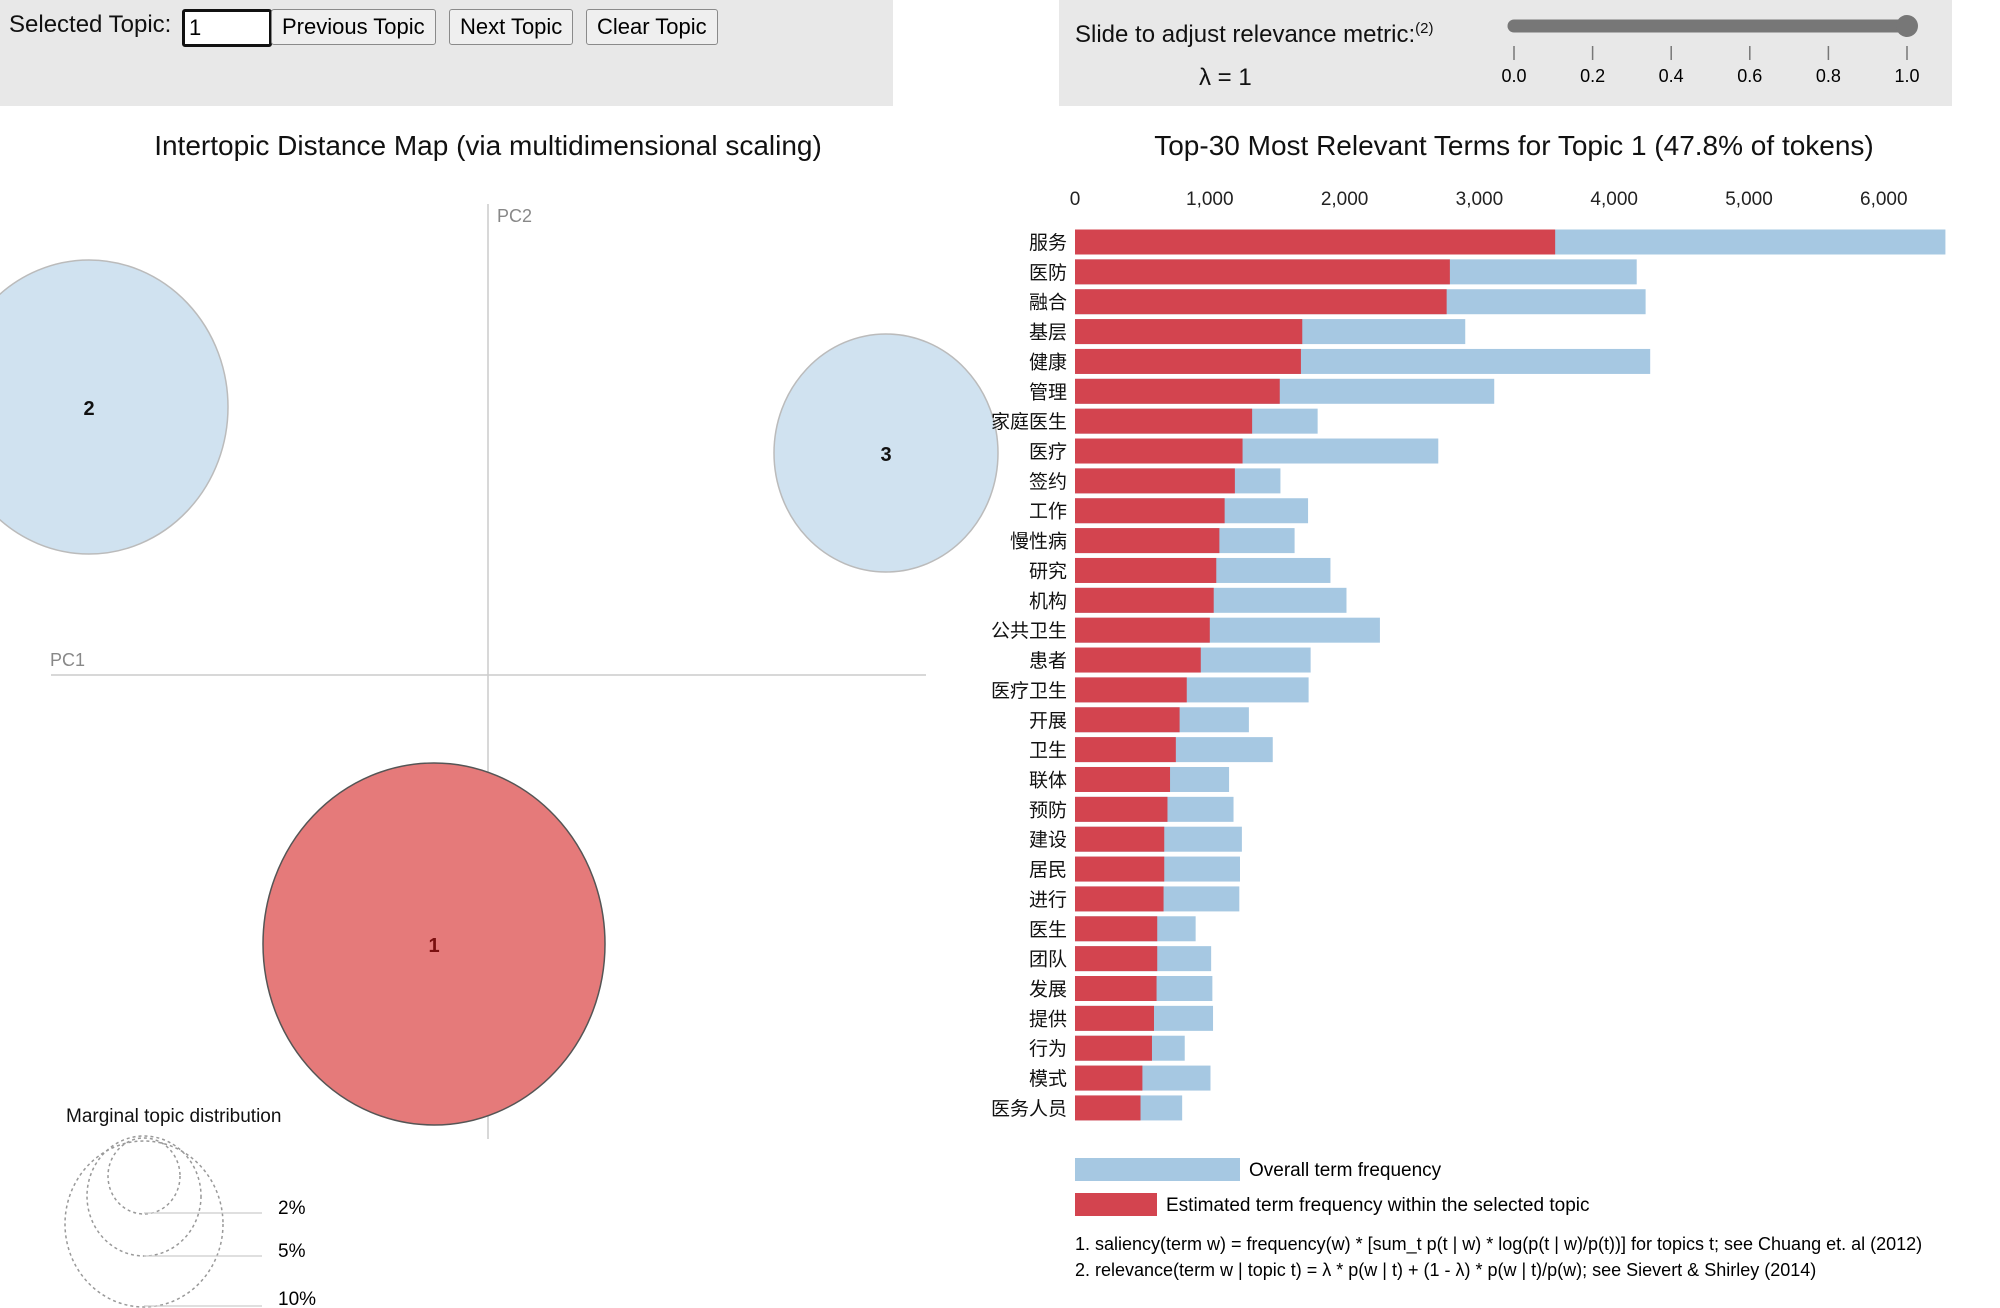 This screenshot has height=1308, width=2000. I want to click on term-row: 慢性病, so click(1152, 541).